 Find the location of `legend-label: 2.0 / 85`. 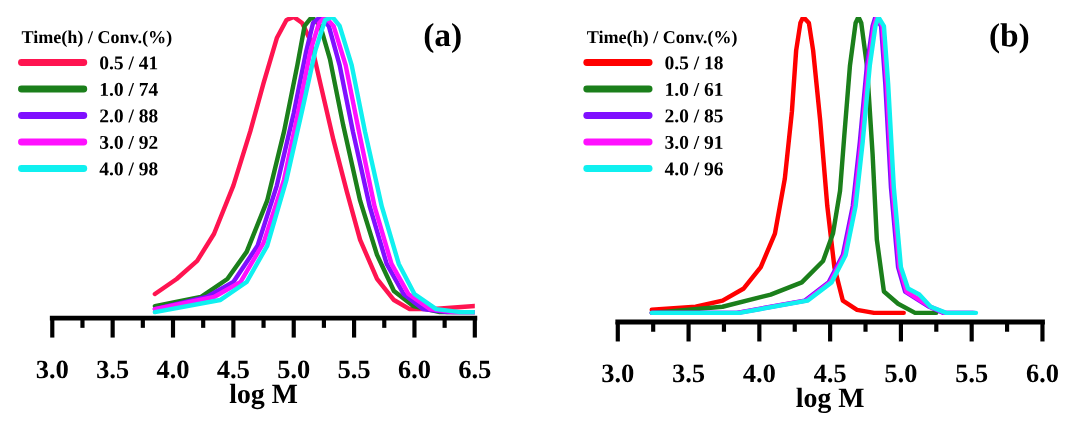

legend-label: 2.0 / 85 is located at coordinates (694, 116).